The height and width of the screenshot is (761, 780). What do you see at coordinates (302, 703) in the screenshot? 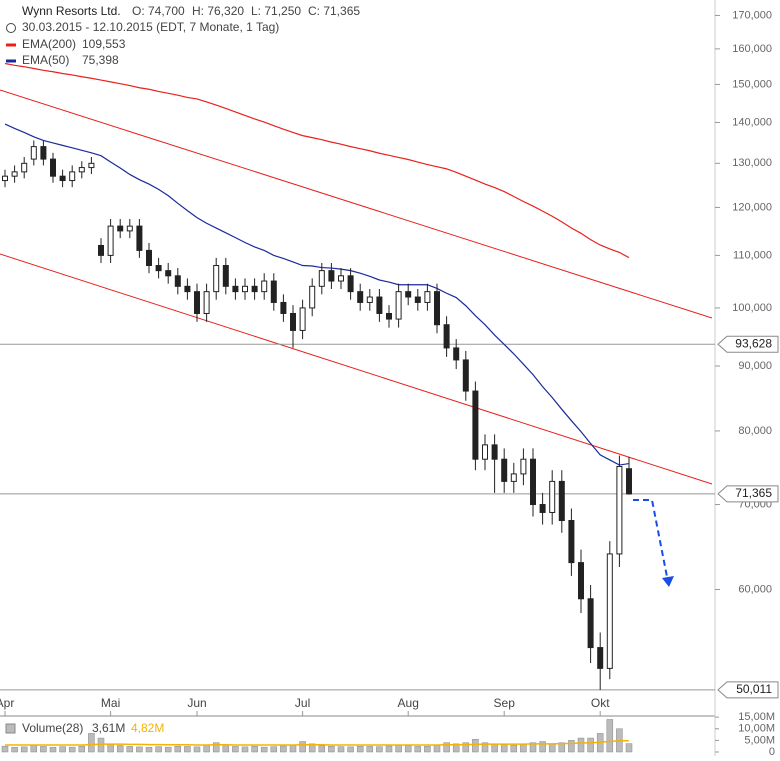
I see `x-tick-label: Jul` at bounding box center [302, 703].